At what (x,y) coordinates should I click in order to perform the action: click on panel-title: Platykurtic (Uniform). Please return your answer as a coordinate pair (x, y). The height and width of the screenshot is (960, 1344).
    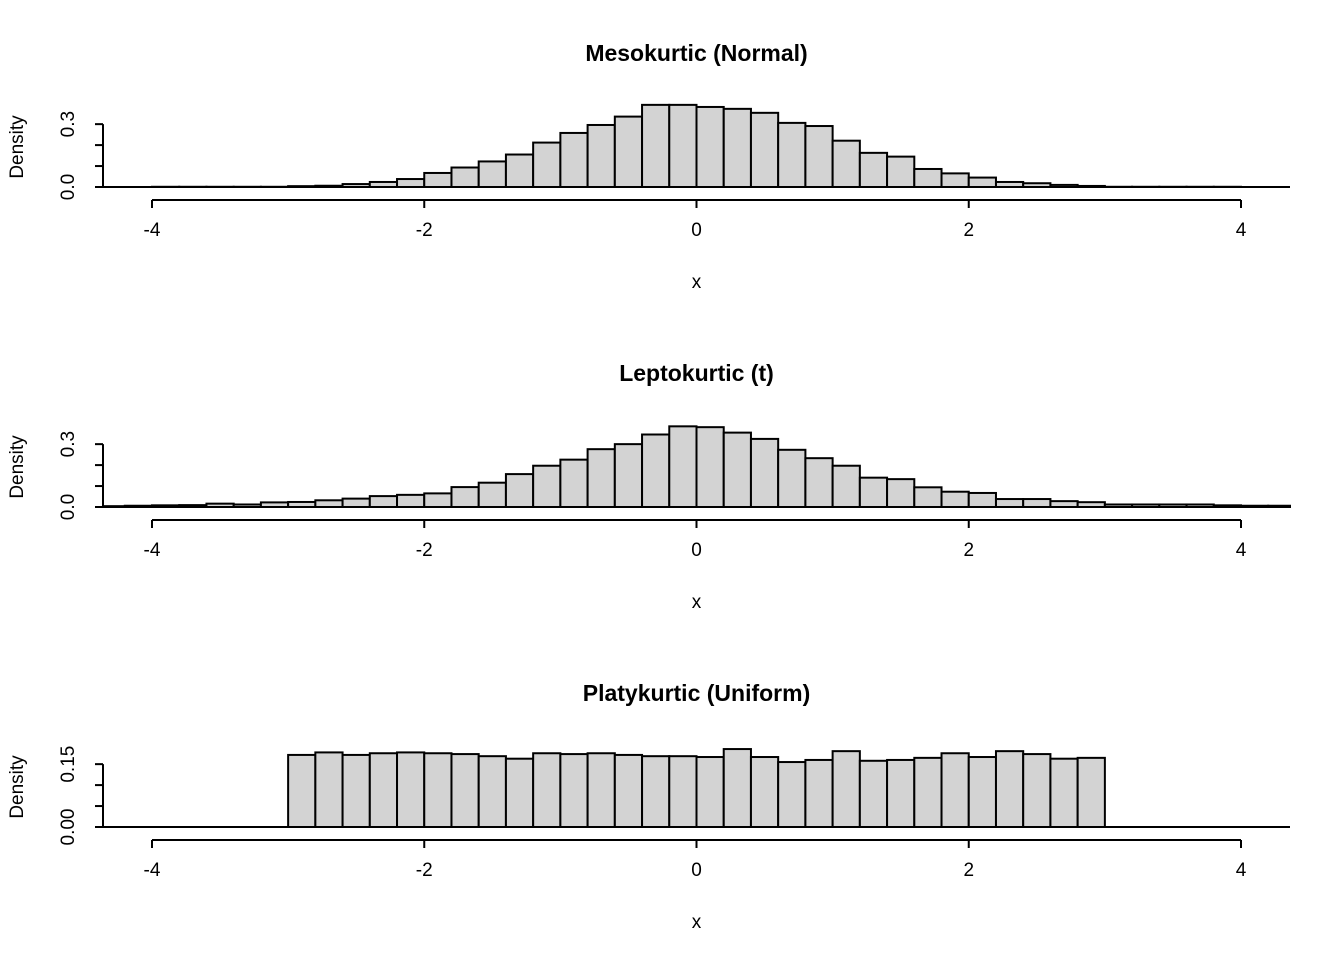
    Looking at the image, I should click on (696, 693).